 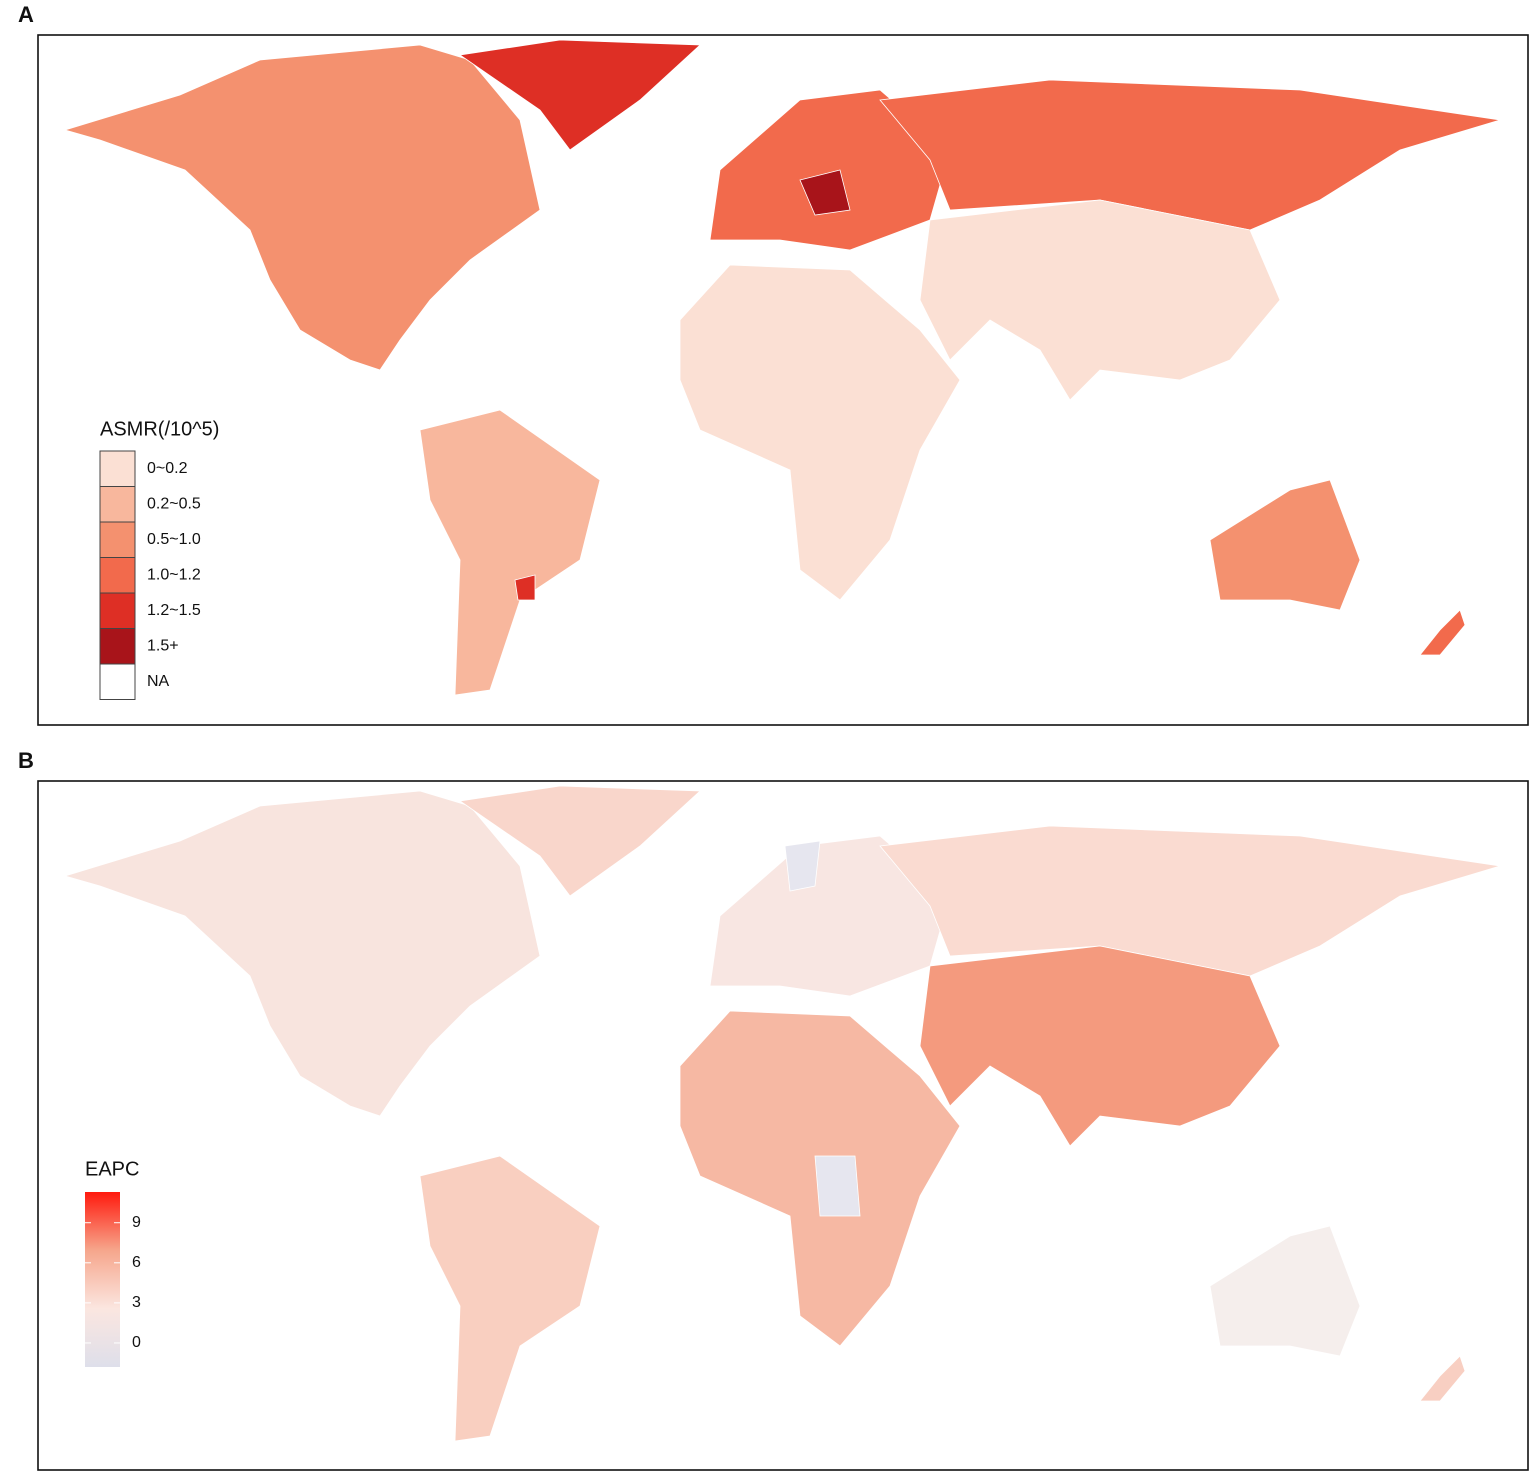 I want to click on legend: EAPC 0 3 6 9, so click(x=113, y=1262).